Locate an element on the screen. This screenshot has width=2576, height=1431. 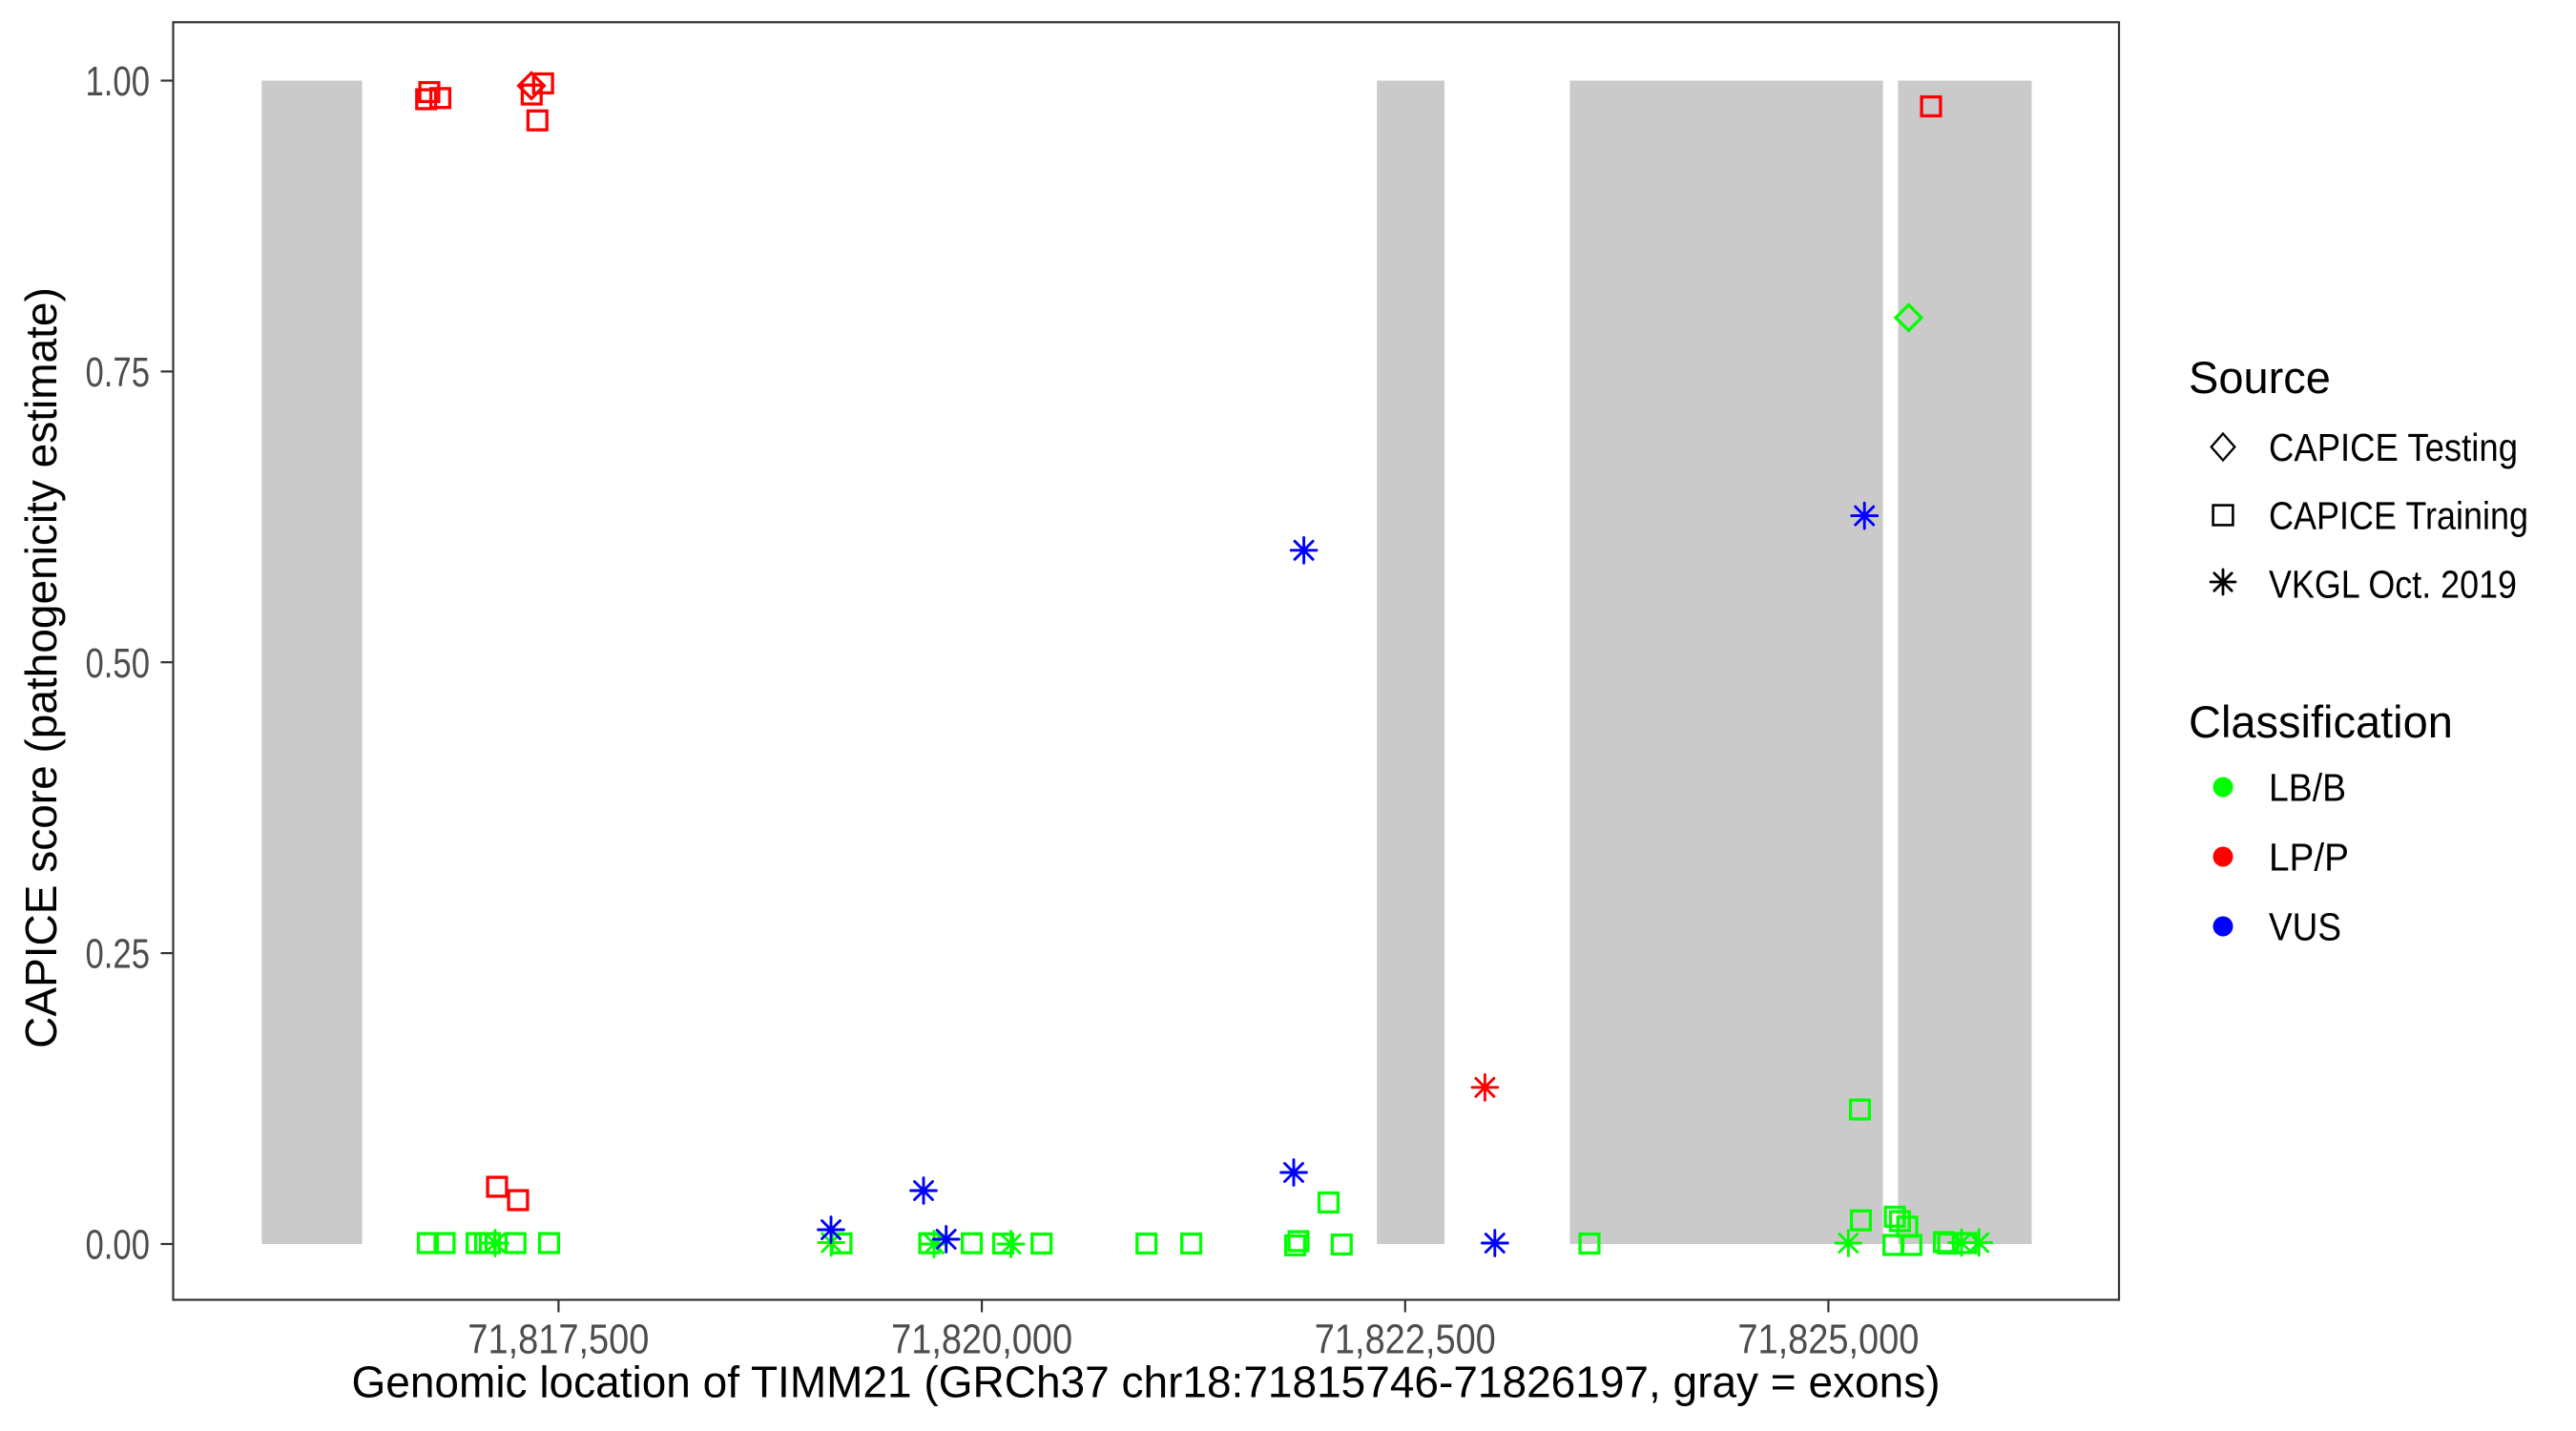
svg-text: CAPICE Training is located at coordinates (2398, 516).